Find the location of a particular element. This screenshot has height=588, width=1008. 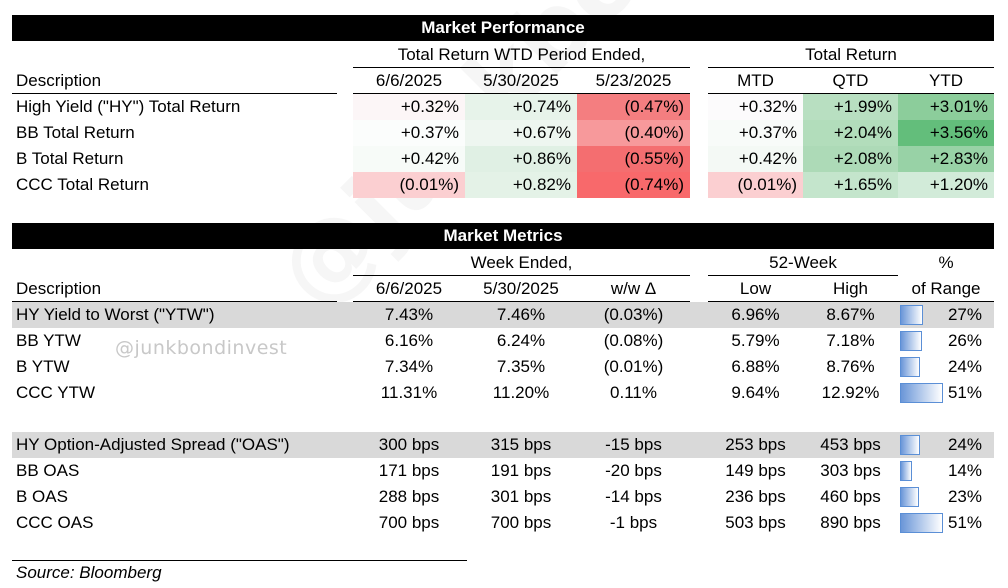

metrics-pct-of-range: 27% is located at coordinates (964, 314).